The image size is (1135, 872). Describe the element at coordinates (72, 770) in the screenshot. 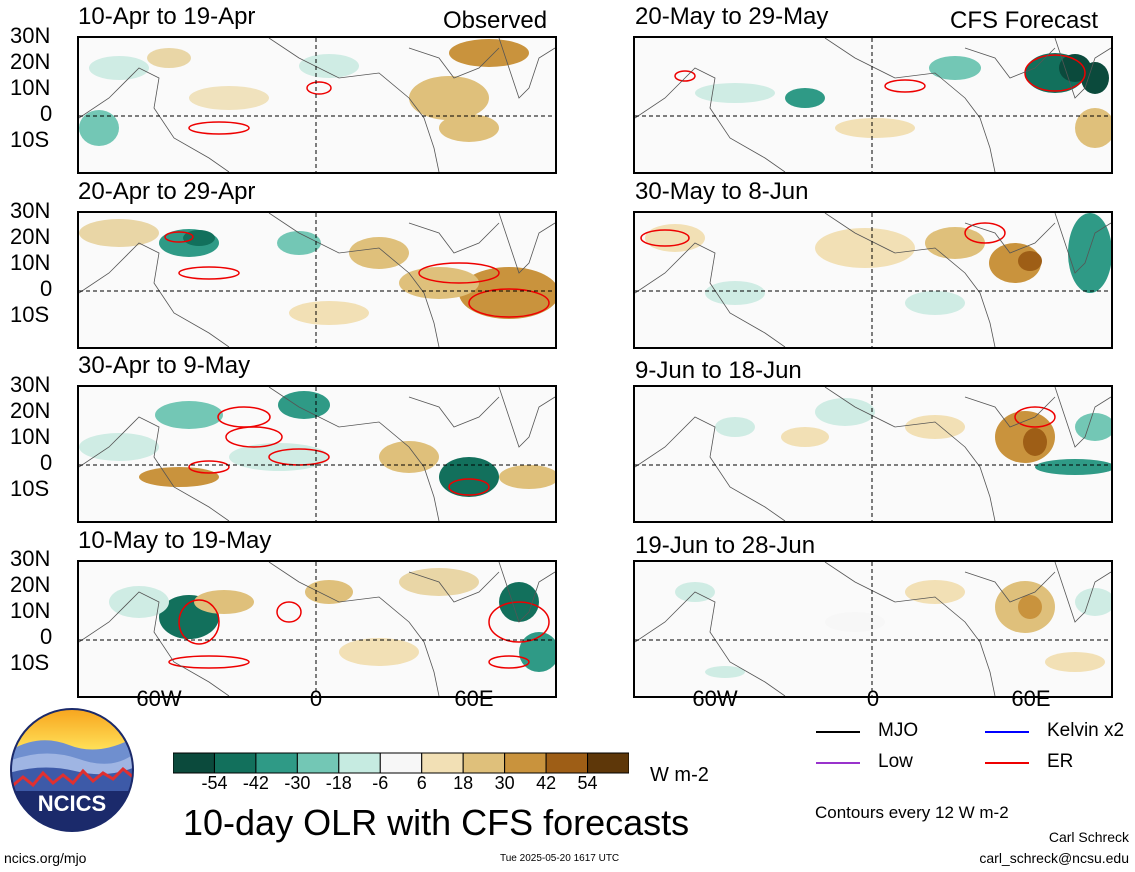

I see `ncics-logo: NCICS` at that location.